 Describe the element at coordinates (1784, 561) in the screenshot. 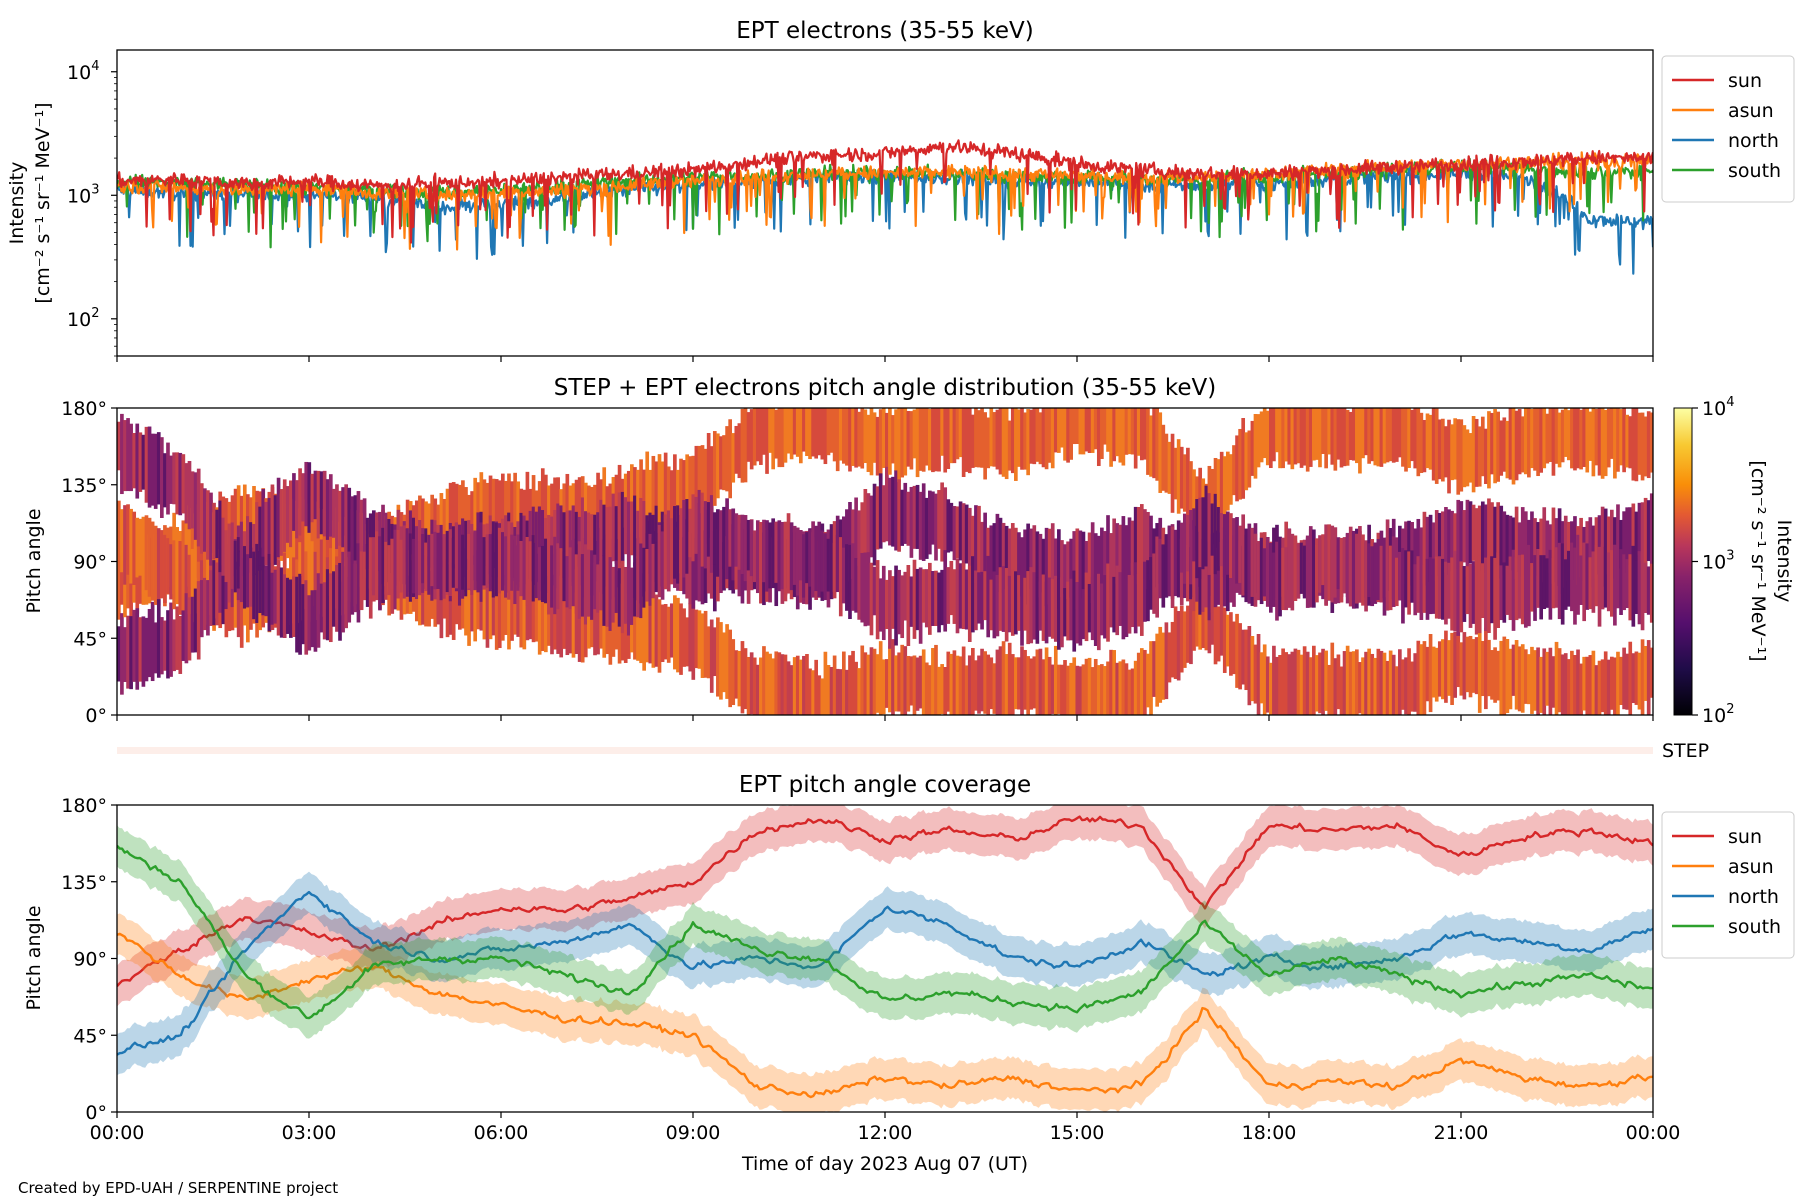

I see `colorbar-label-group: Intensity` at that location.